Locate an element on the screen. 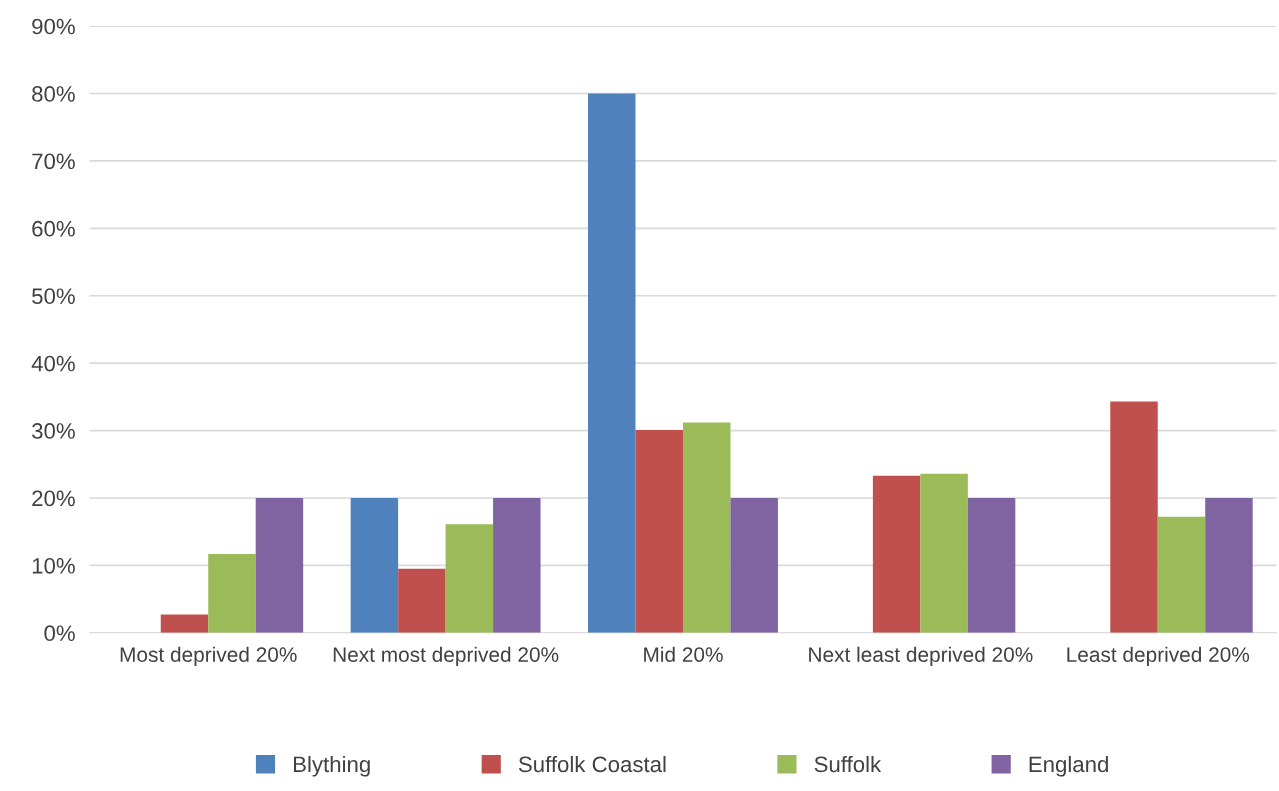  y-tick-label: 50% is located at coordinates (53, 296).